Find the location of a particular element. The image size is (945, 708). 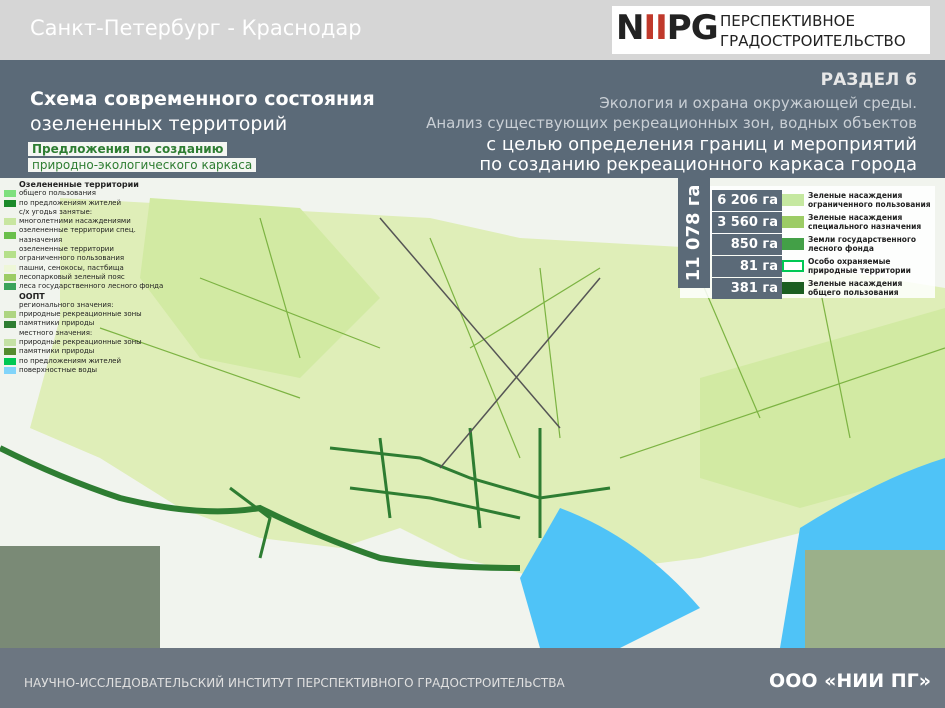

legend-label: лесопарковый зеленый пояс is located at coordinates (72, 276).